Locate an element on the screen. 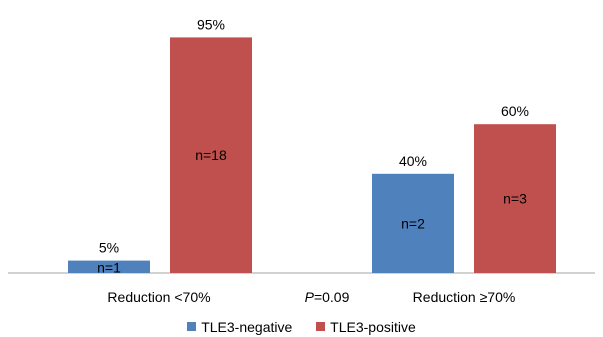 This screenshot has height=337, width=603. legend-item-tle3-positive: TLE3-positive is located at coordinates (366, 327).